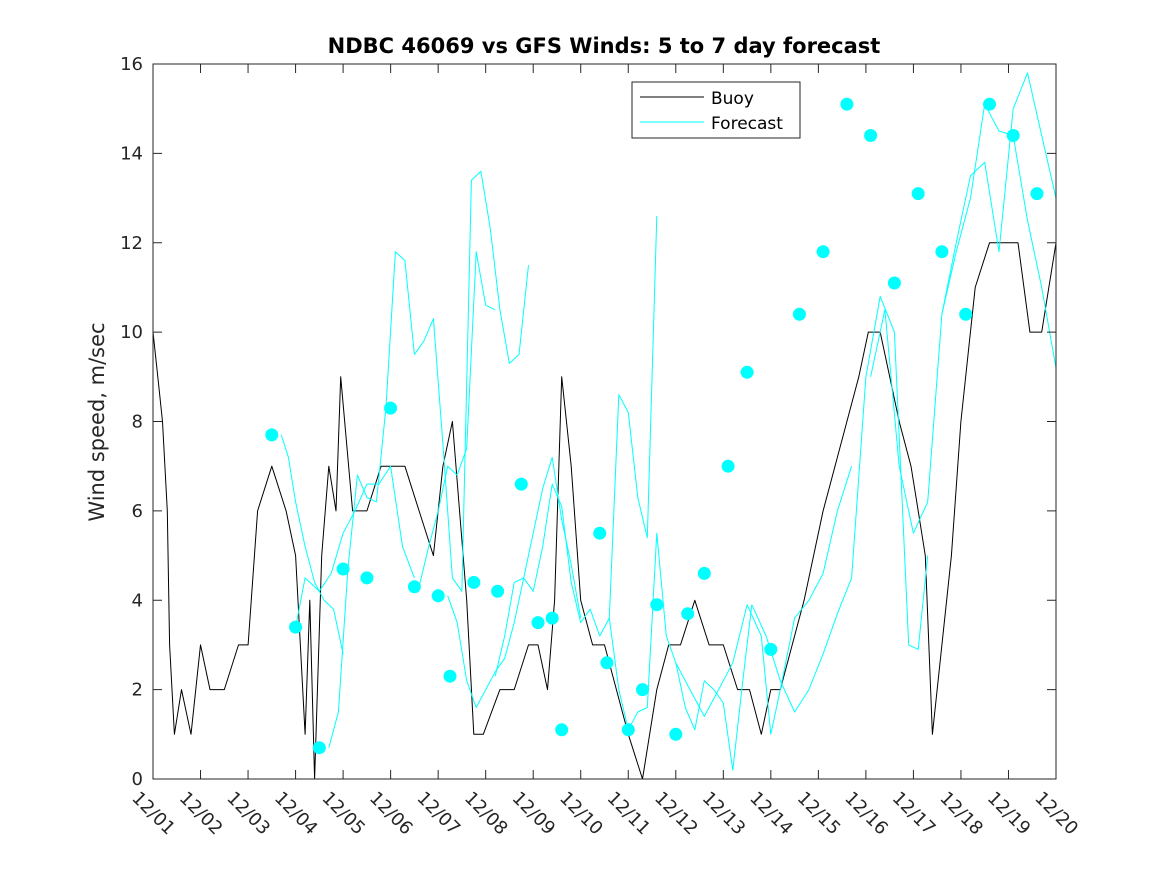  I want to click on y-tick-label: 12, so click(131, 243).